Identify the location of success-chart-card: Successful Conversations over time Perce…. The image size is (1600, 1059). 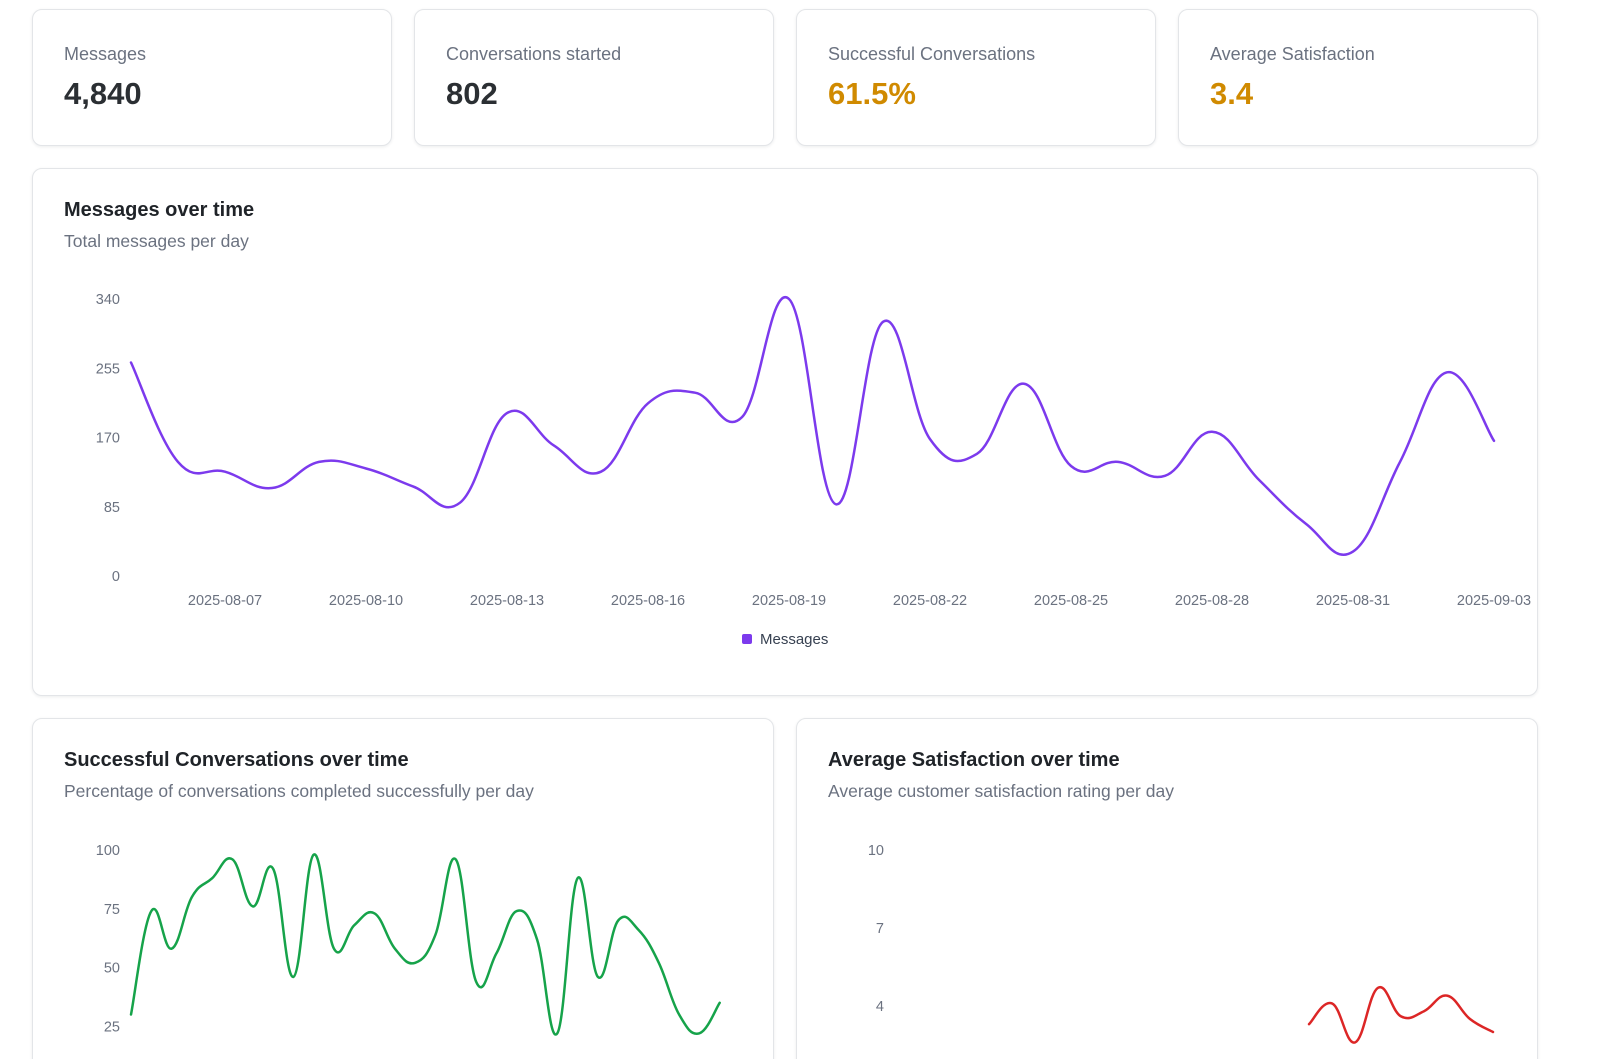
(403, 888).